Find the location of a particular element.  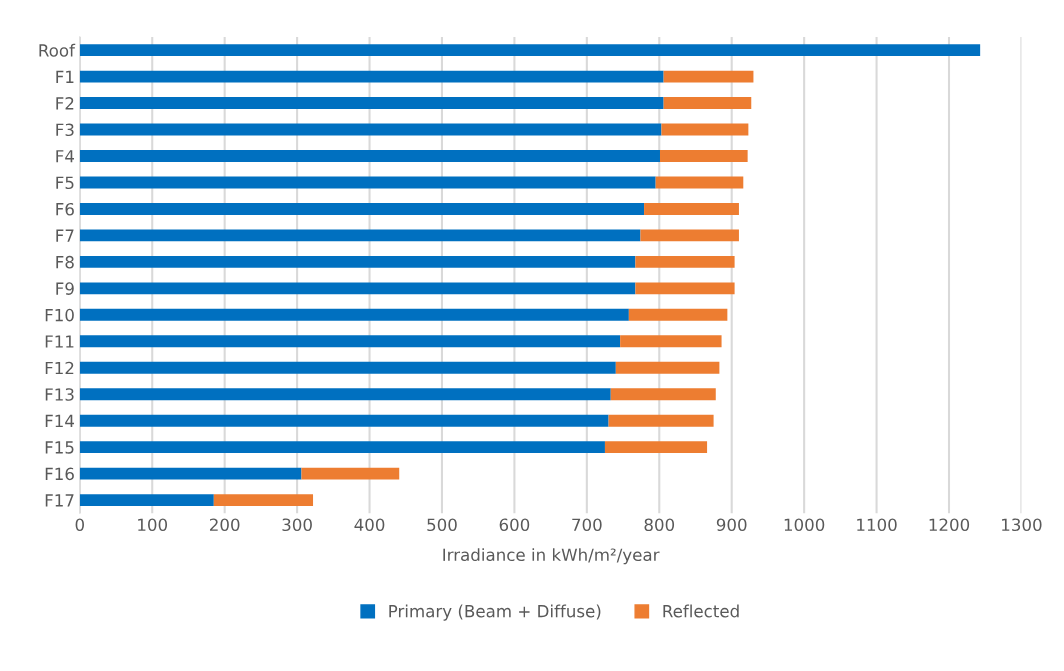

x-tick-label: 700 is located at coordinates (587, 525).